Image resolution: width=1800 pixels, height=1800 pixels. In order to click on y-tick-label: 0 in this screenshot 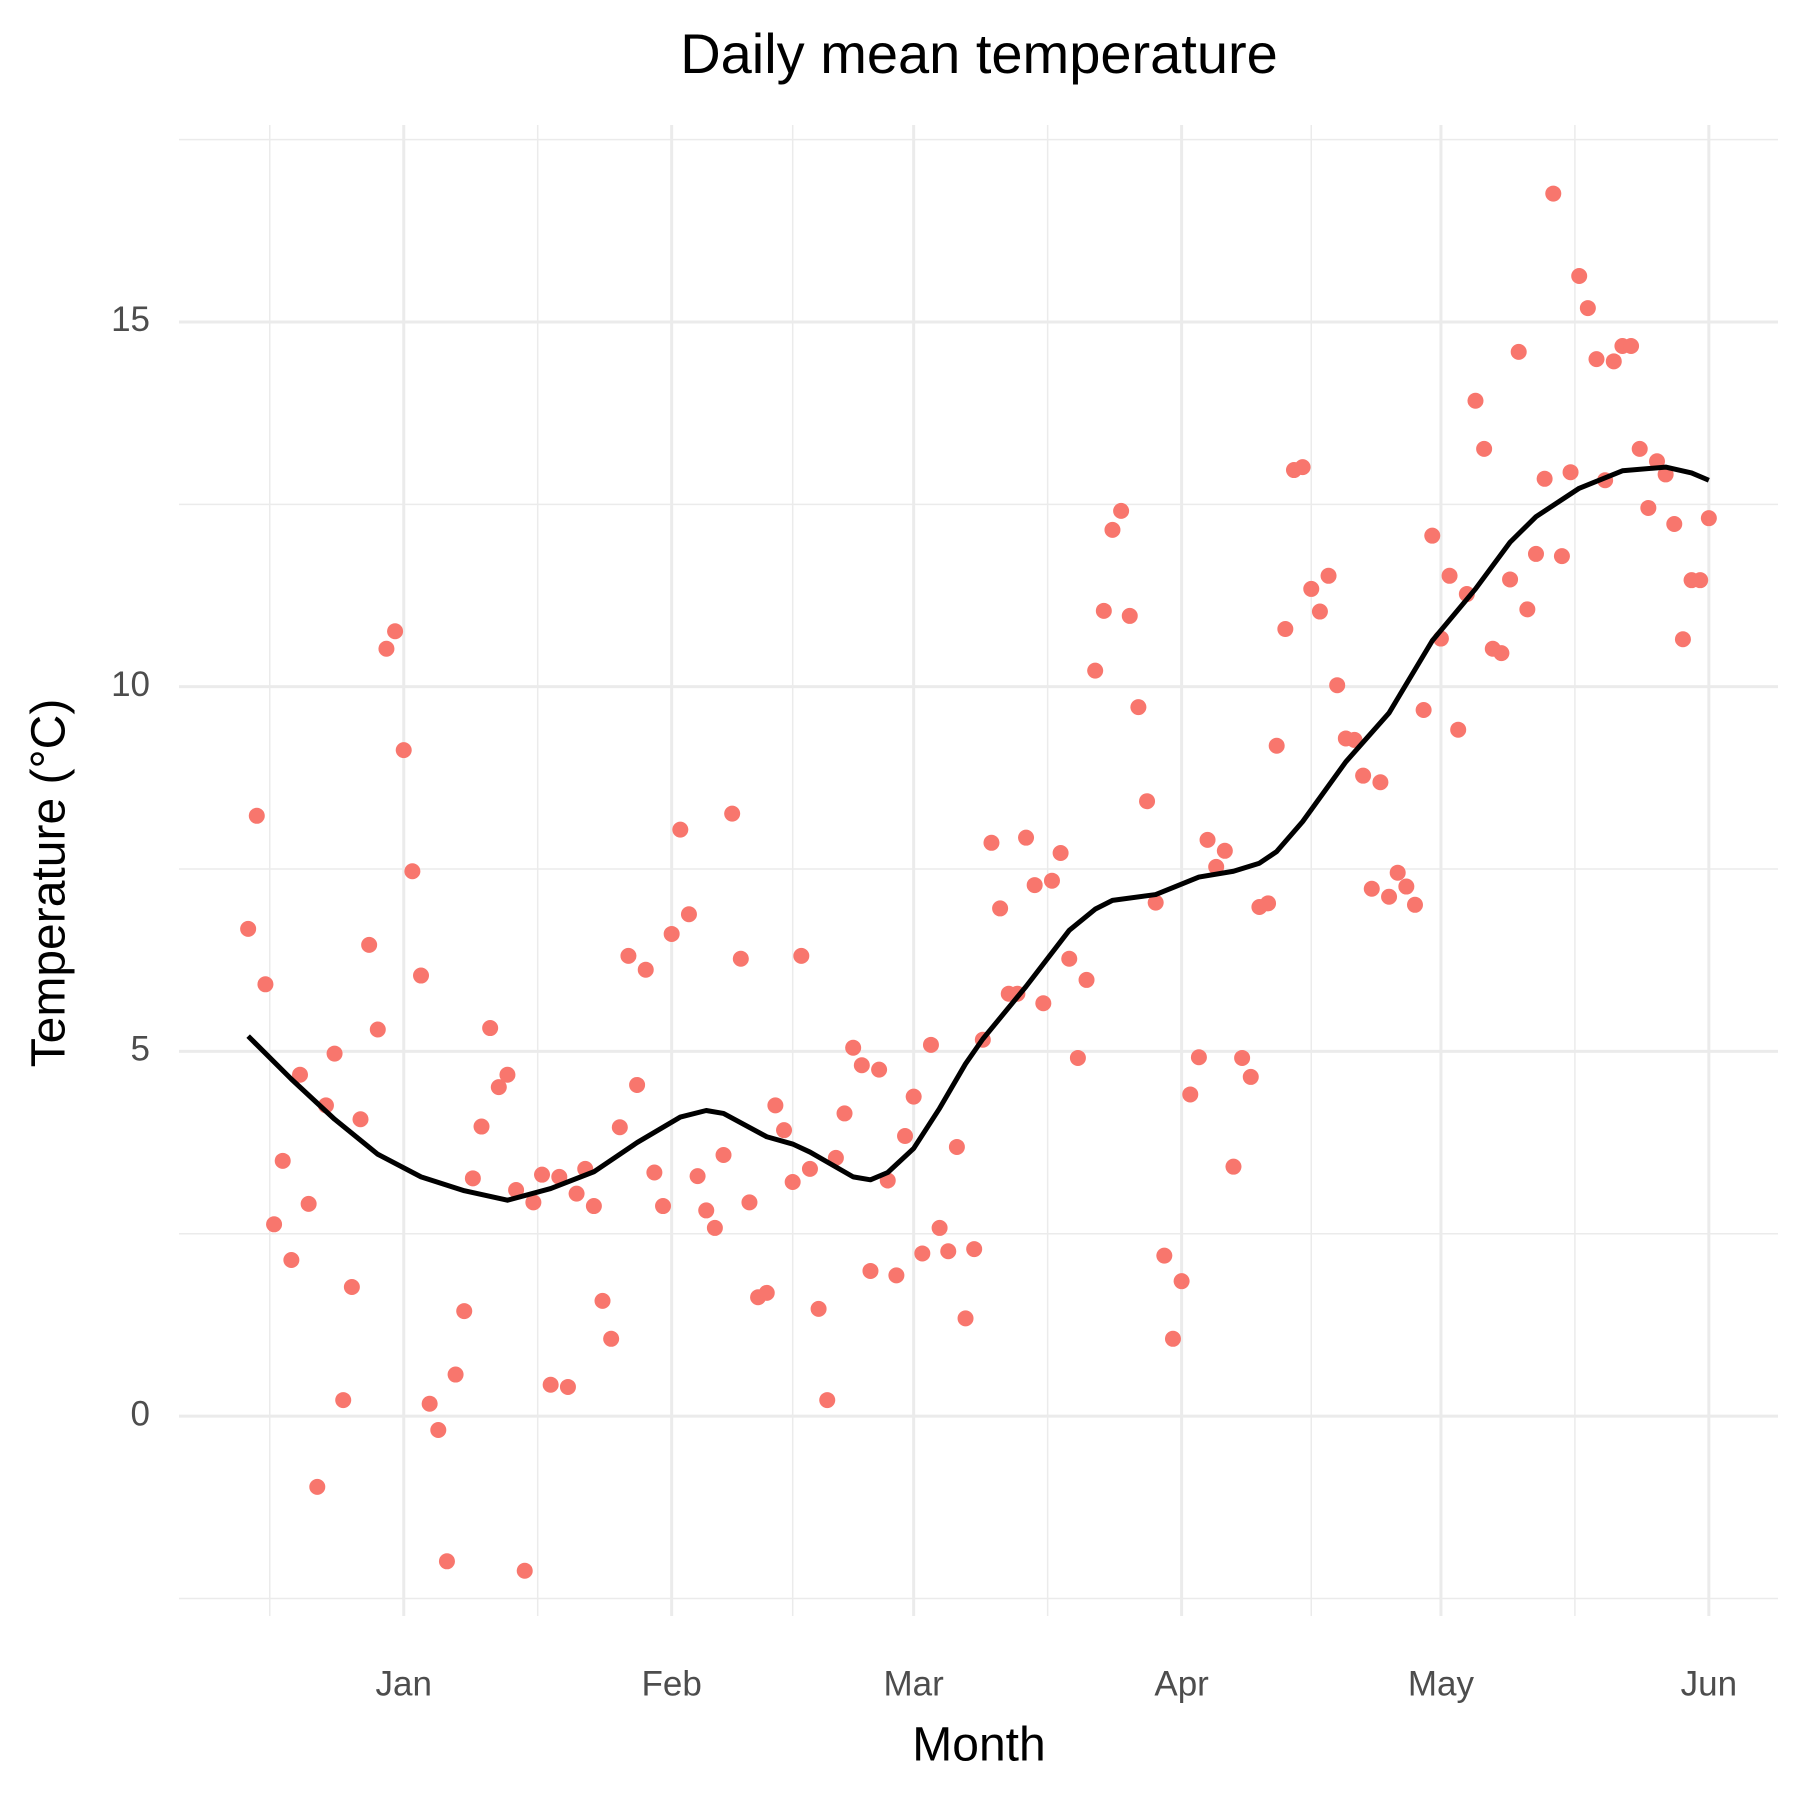, I will do `click(140, 1413)`.